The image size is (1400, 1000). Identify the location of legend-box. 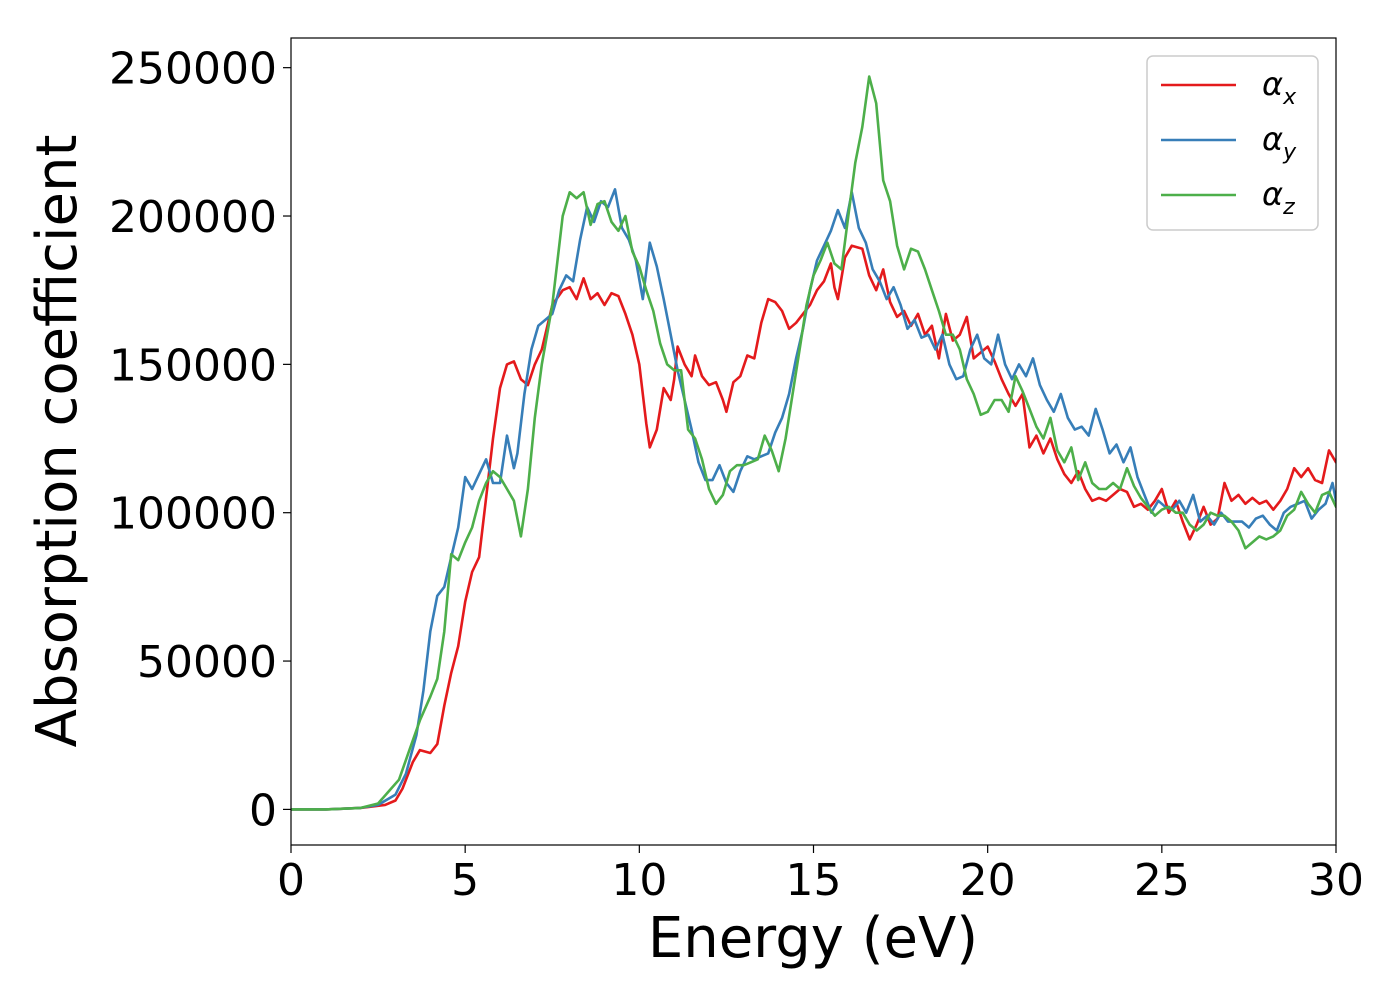
(1232, 143).